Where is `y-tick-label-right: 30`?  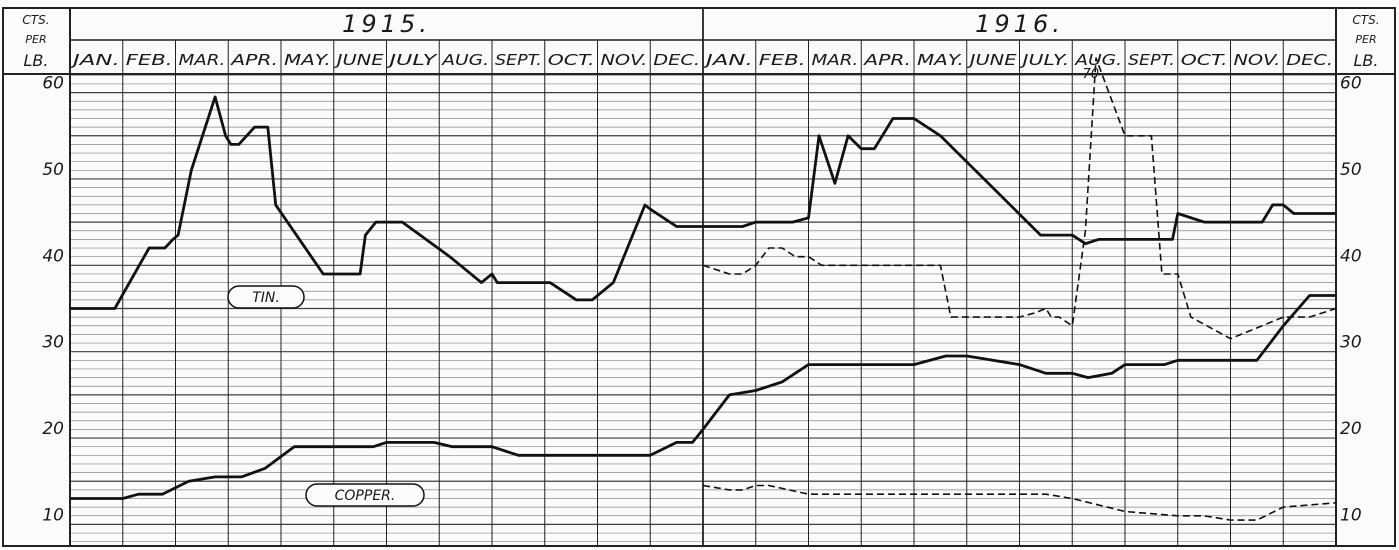
y-tick-label-right: 30 is located at coordinates (1351, 343).